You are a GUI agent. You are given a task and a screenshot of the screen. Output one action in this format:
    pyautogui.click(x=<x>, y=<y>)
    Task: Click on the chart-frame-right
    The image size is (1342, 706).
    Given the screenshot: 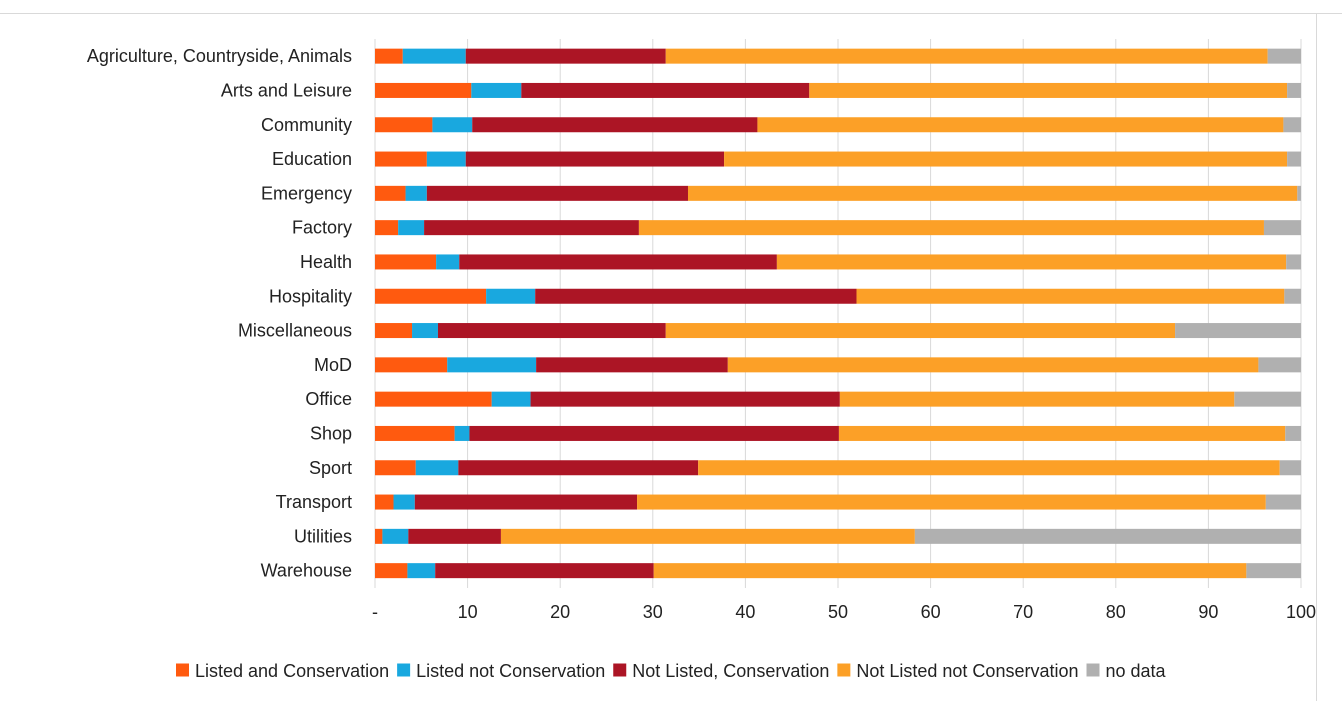 What is the action you would take?
    pyautogui.click(x=1316, y=357)
    